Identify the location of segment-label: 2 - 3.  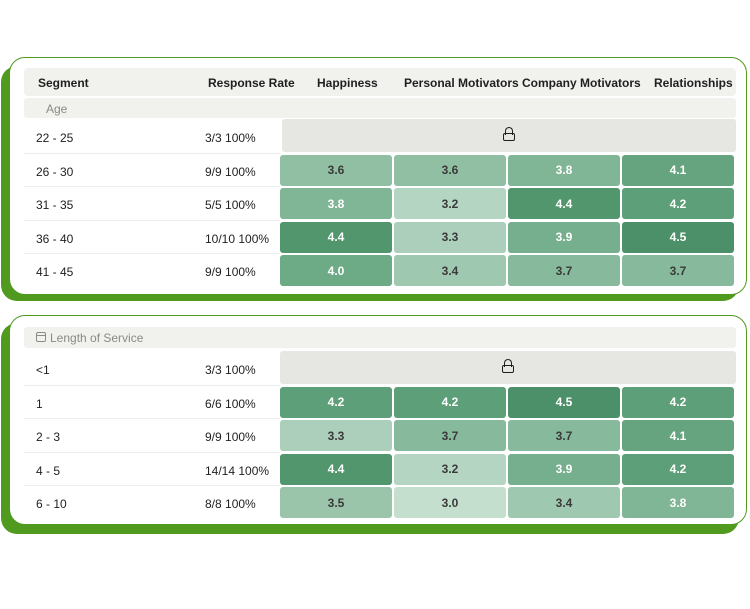
(48, 437).